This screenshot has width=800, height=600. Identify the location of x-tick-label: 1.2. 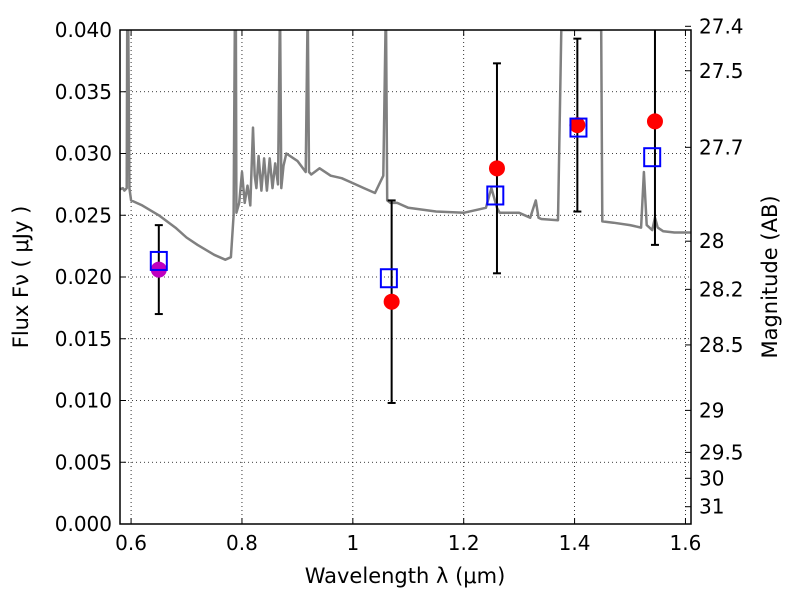
(464, 543).